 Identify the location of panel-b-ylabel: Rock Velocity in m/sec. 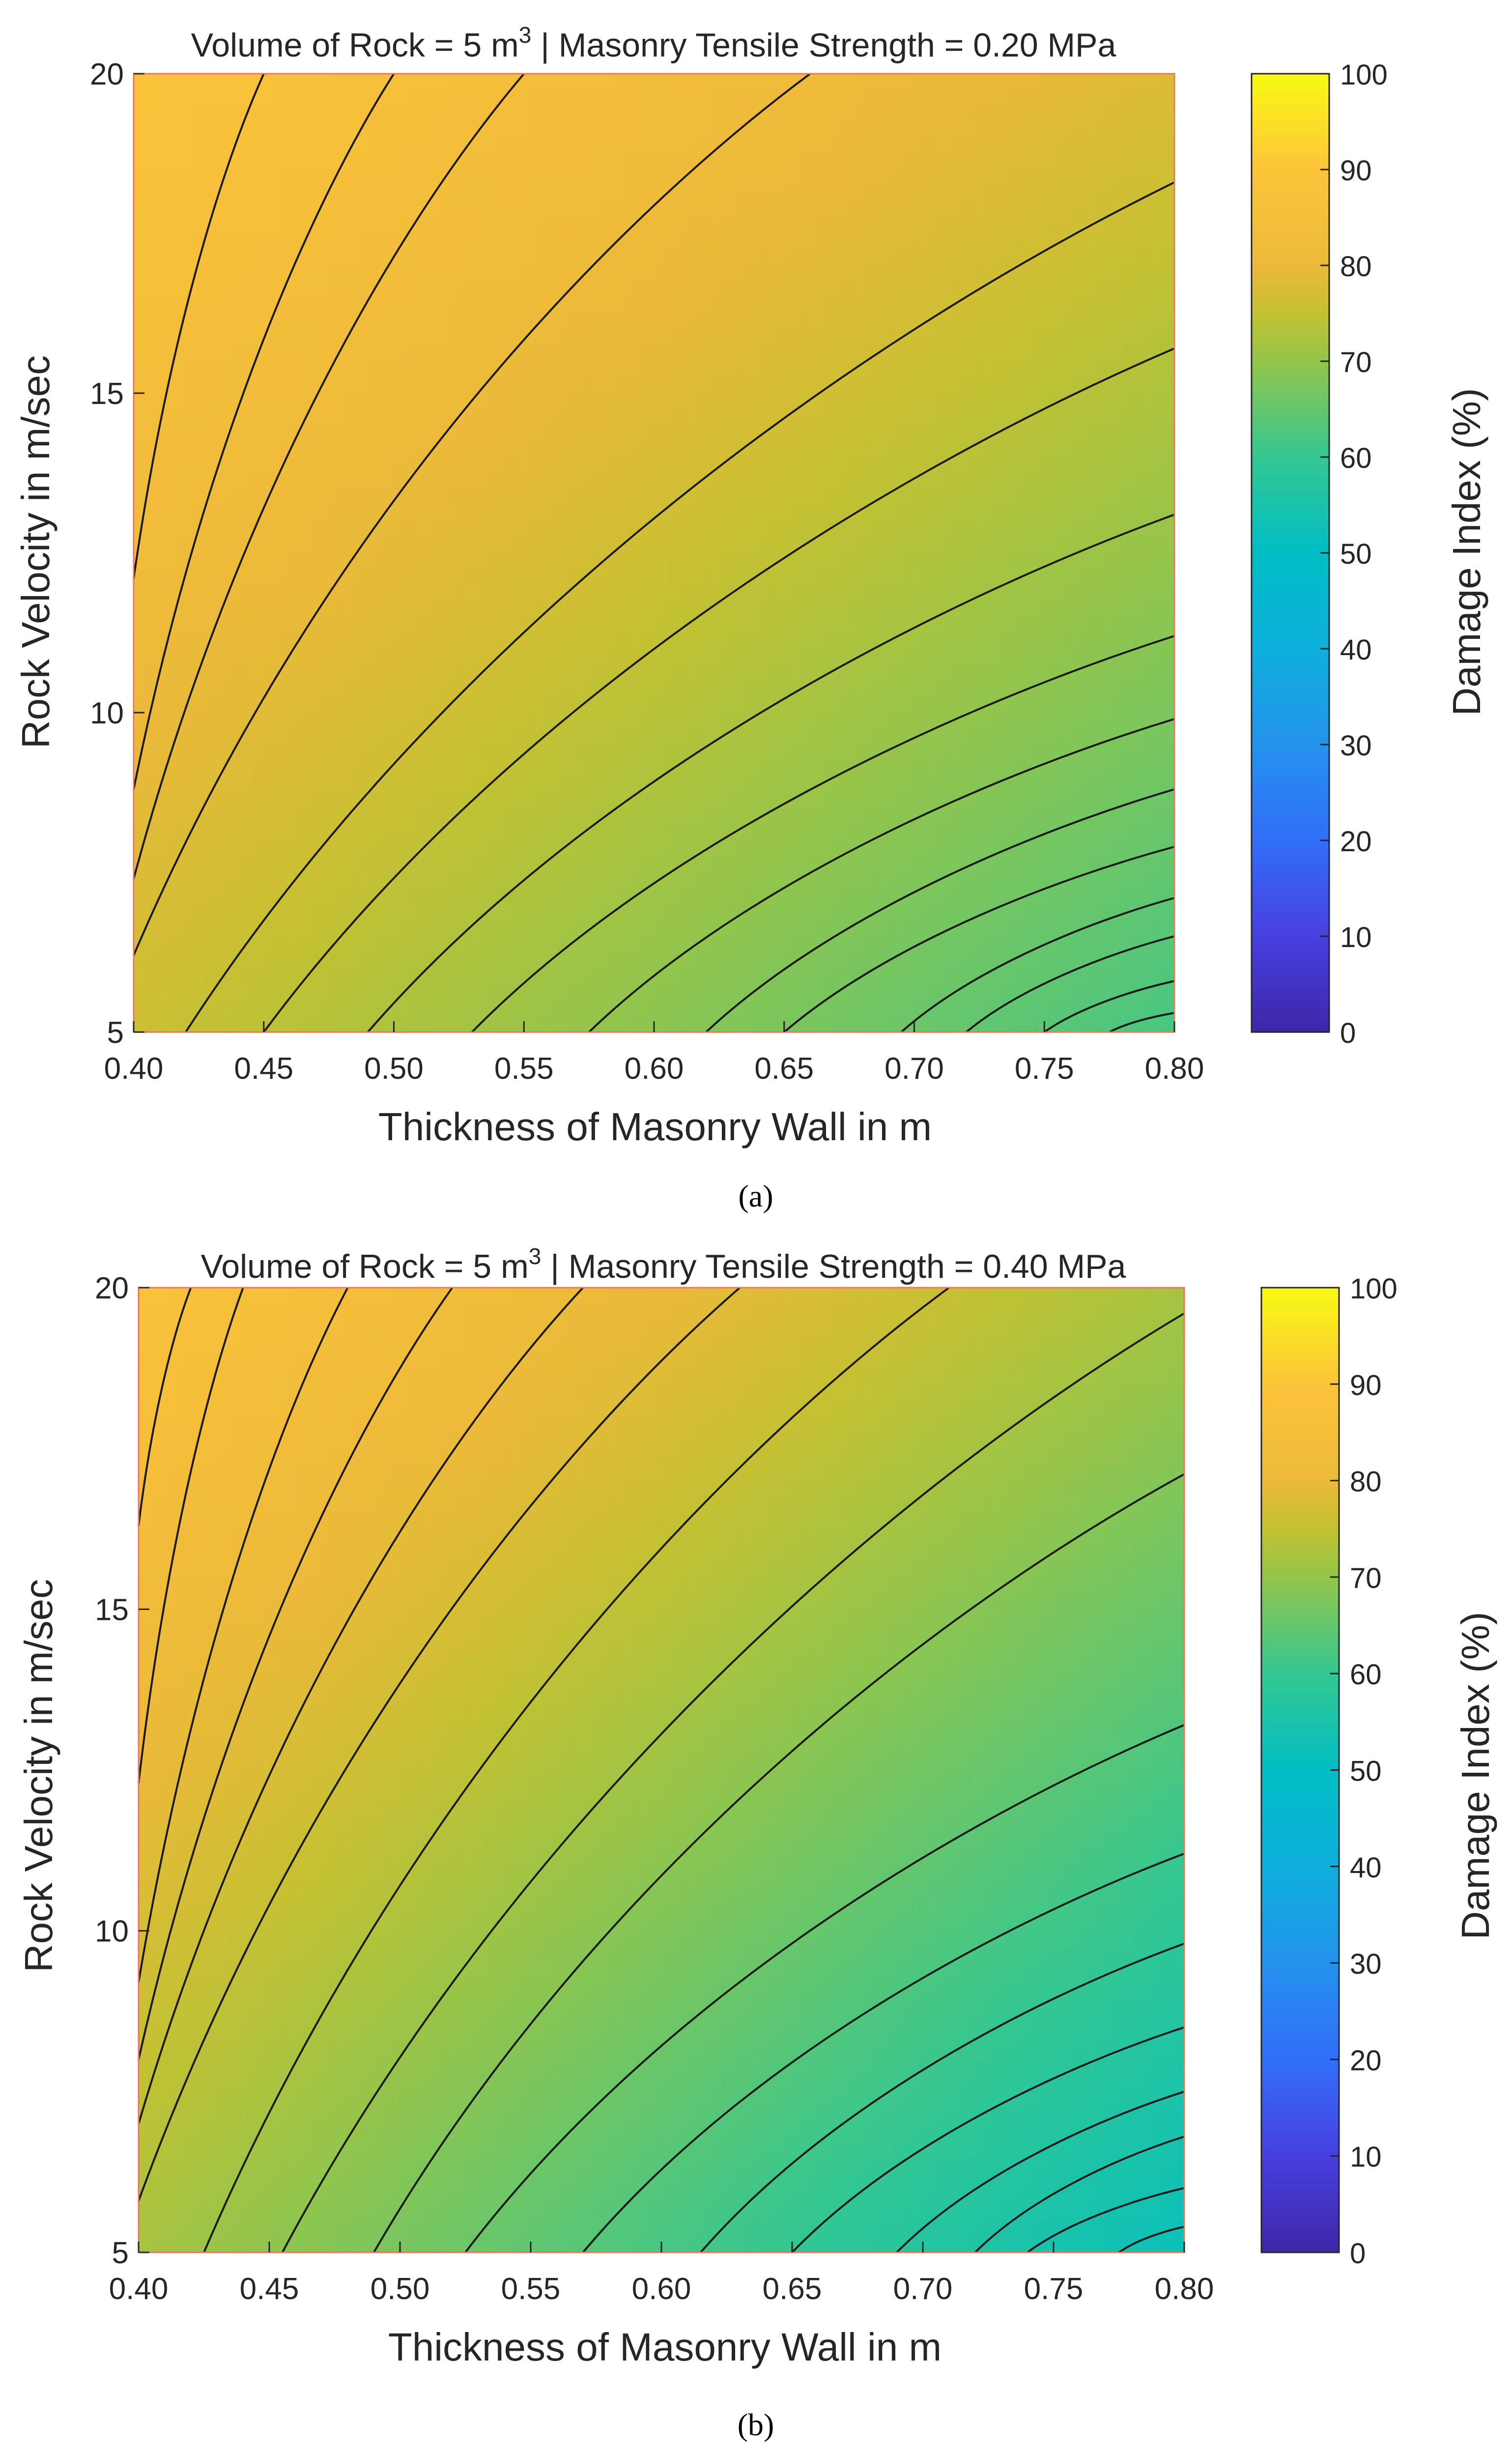
(38, 1775).